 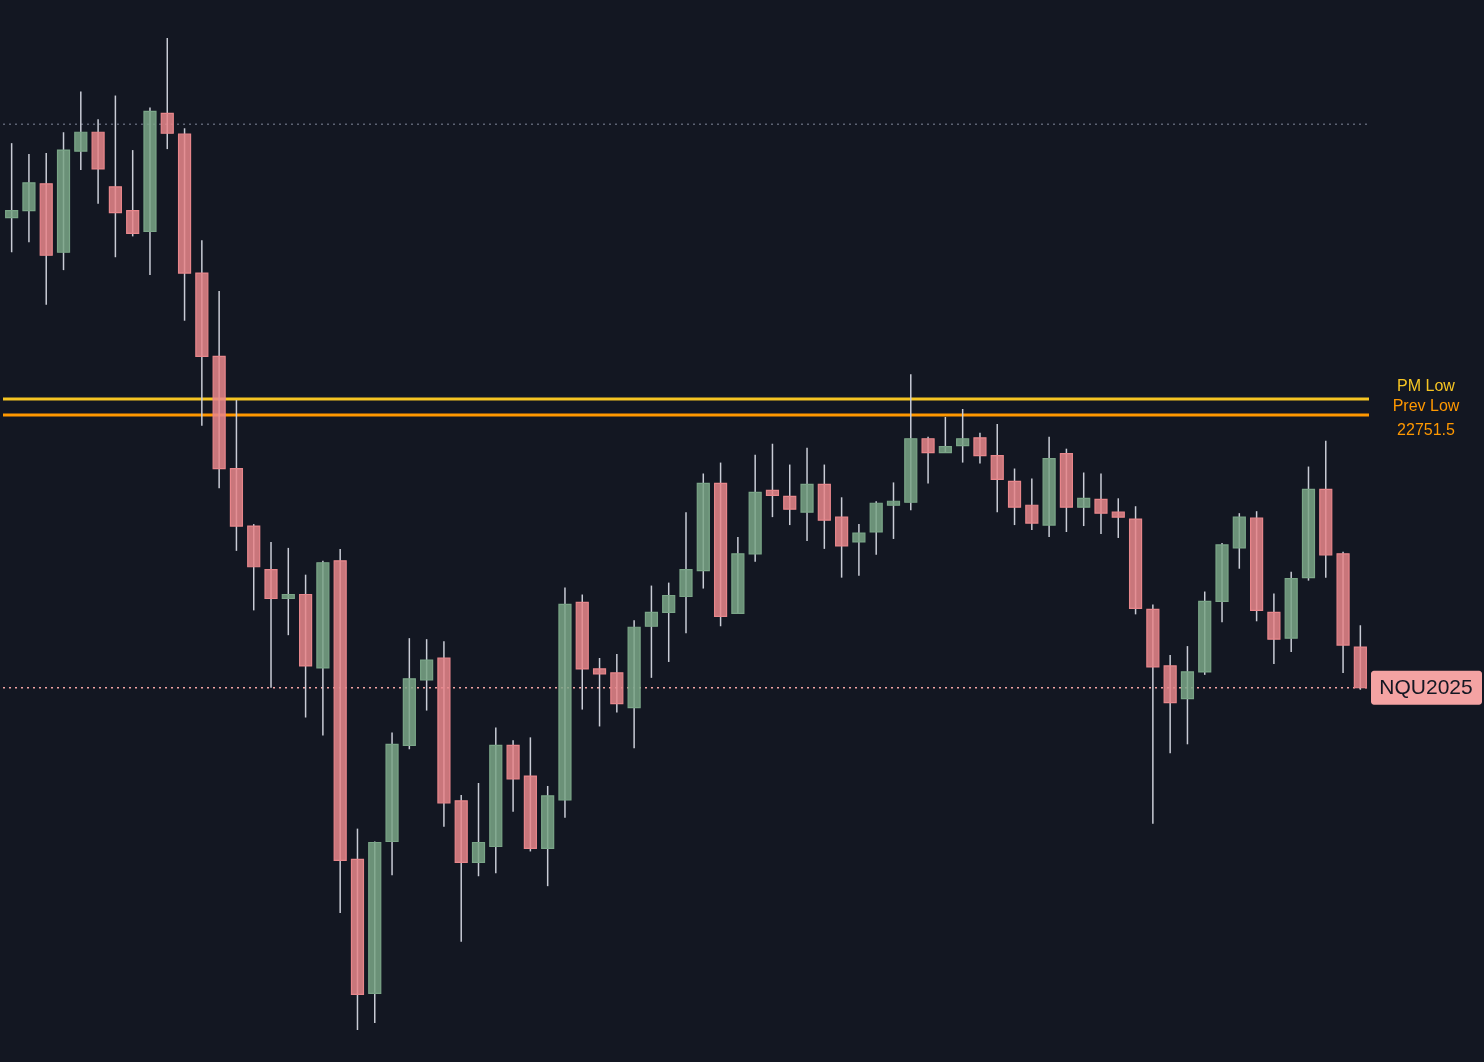 I want to click on ref-line-label: Prev Low, so click(x=1426, y=405).